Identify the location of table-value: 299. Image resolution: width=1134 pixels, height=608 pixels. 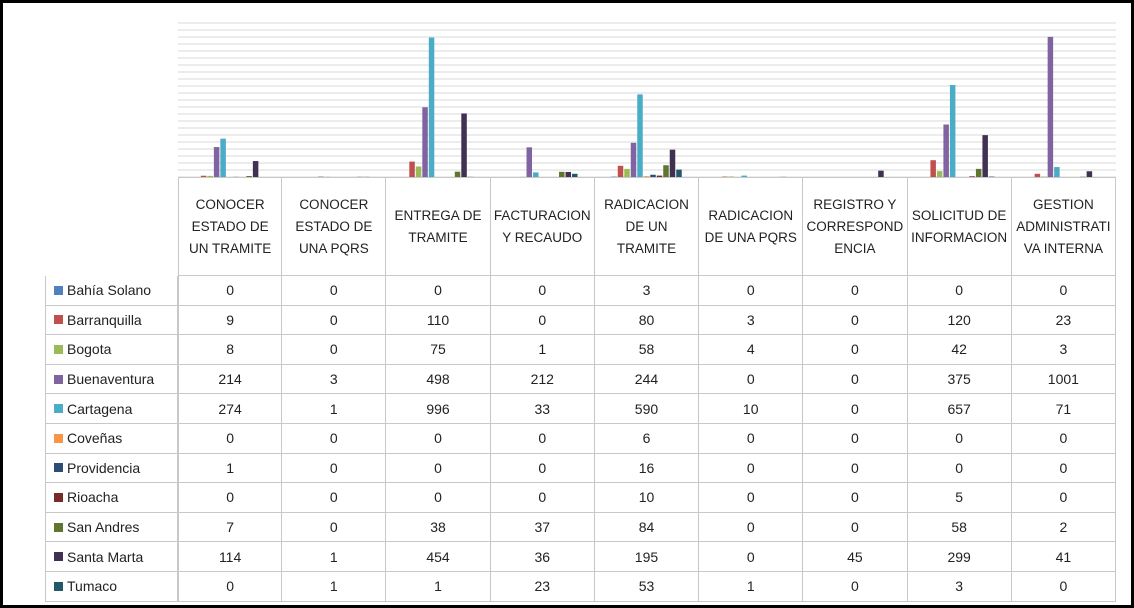
(959, 557).